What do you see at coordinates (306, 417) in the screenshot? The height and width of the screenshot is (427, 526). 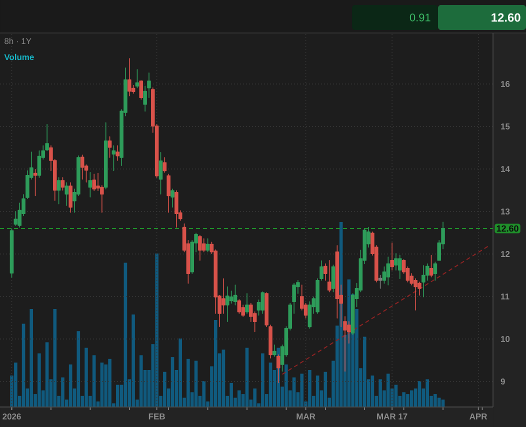 I see `x-tick-label: MAR` at bounding box center [306, 417].